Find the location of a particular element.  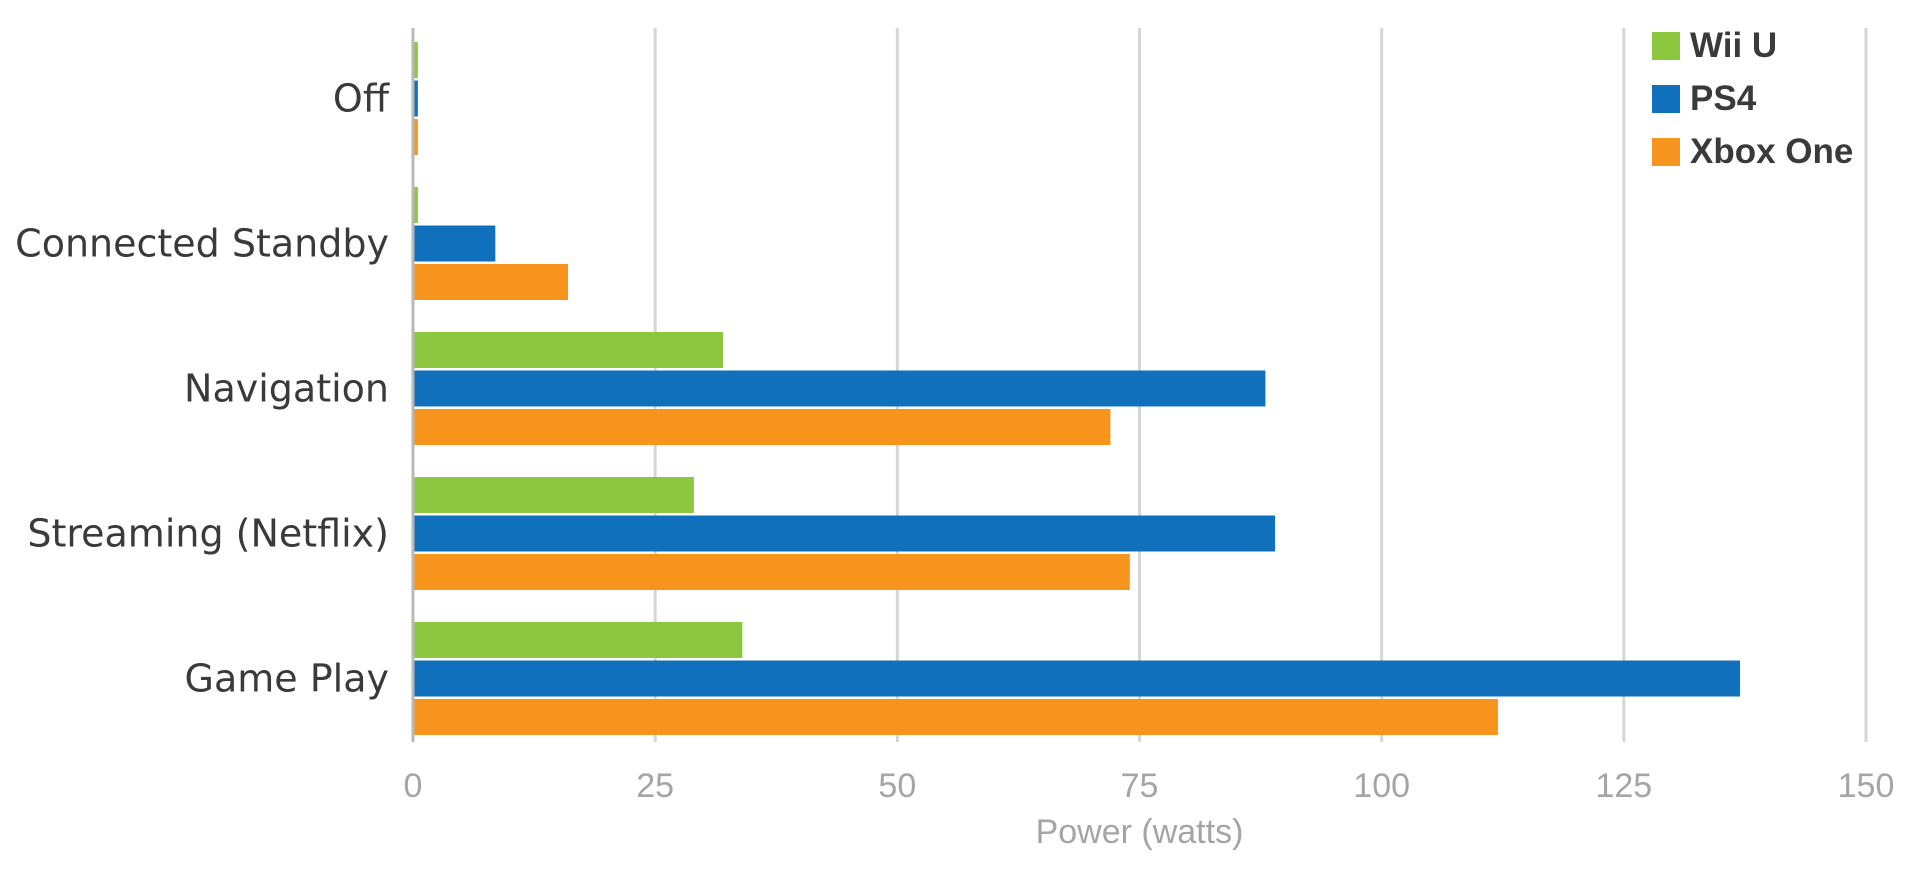

bar-off-wii-u is located at coordinates (415, 60).